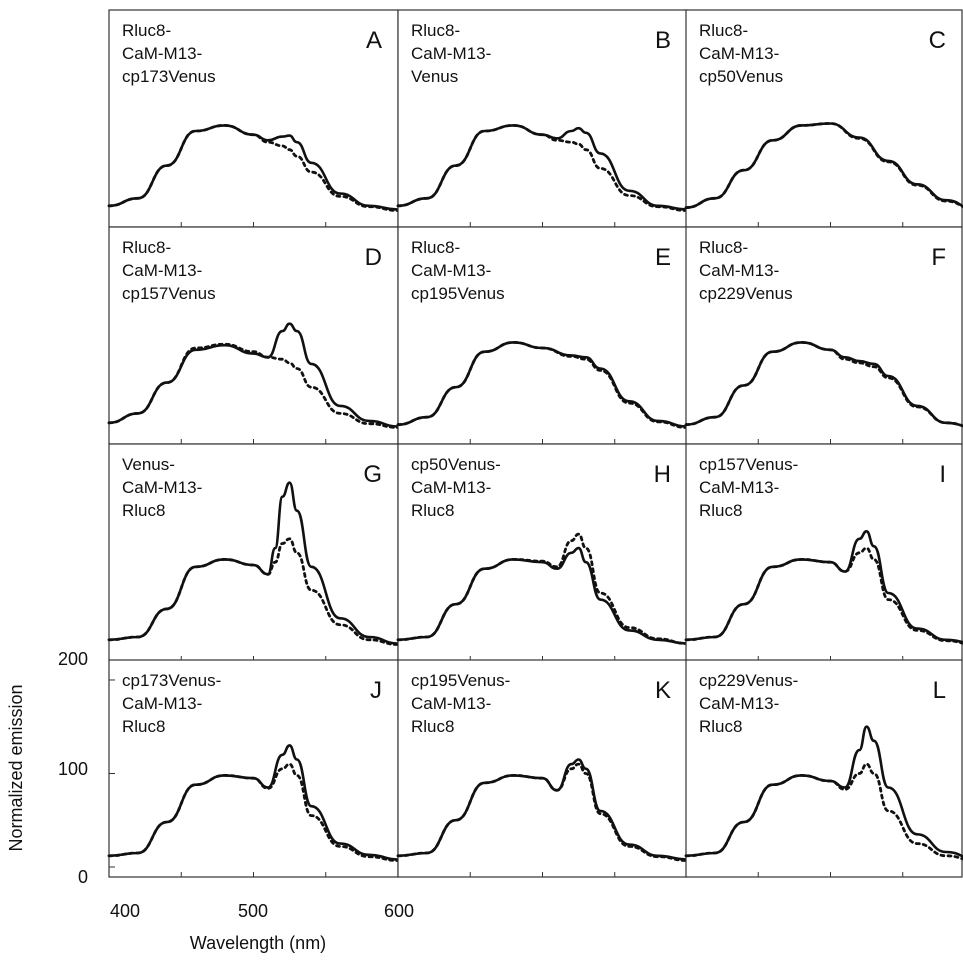 The image size is (963, 965). What do you see at coordinates (169, 76) in the screenshot?
I see `construct-name-line: cp173Venus` at bounding box center [169, 76].